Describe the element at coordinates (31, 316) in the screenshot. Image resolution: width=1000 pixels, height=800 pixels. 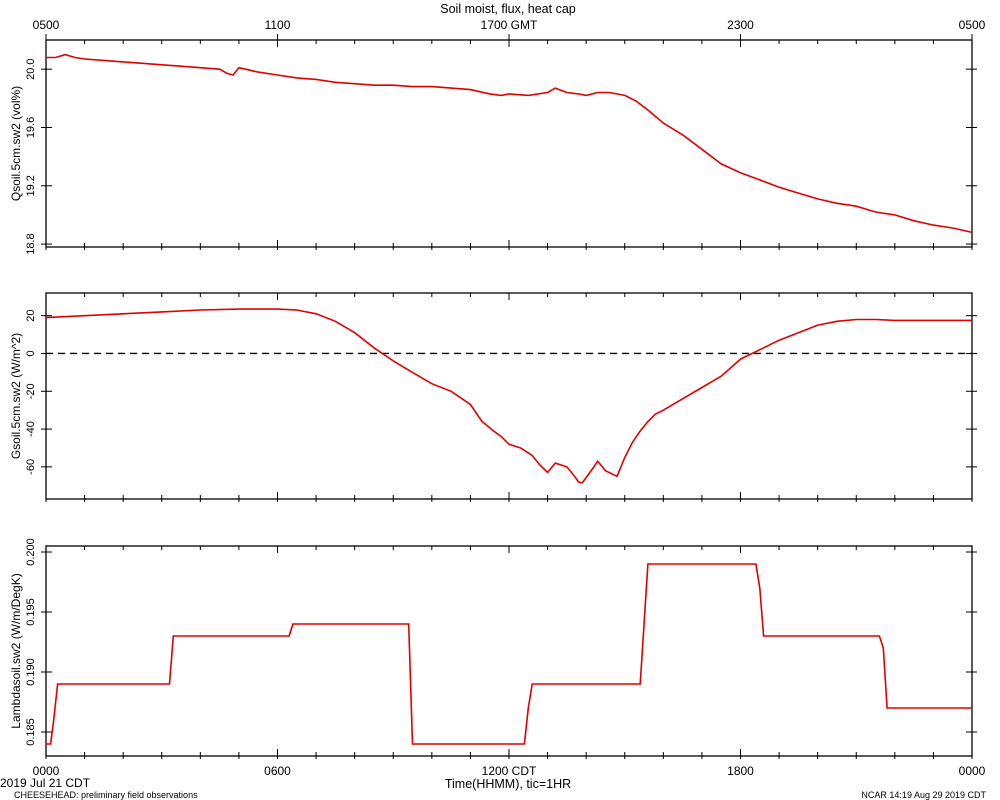
I see `y-tick-label: 20` at that location.